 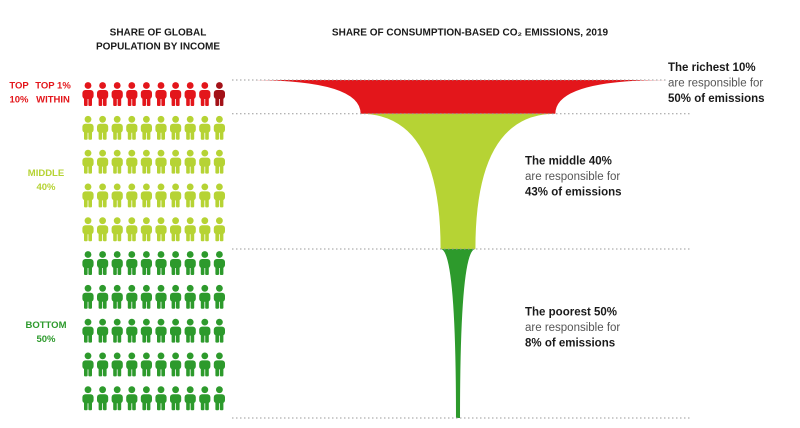 What do you see at coordinates (716, 99) in the screenshot?
I see `annotation: 50% of emissions` at bounding box center [716, 99].